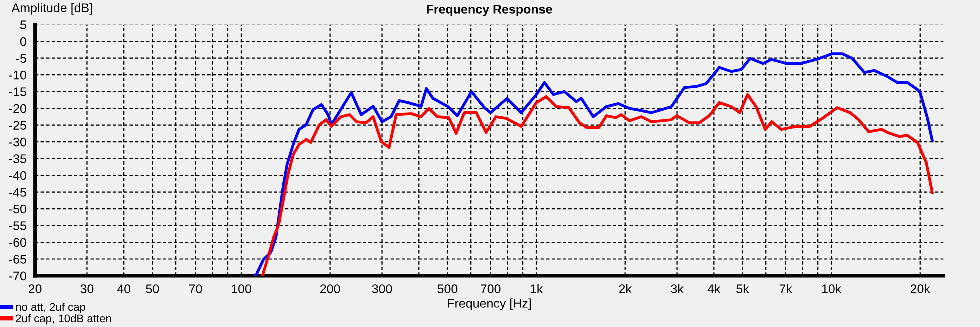  I want to click on y-tick-label: 0, so click(23, 41).